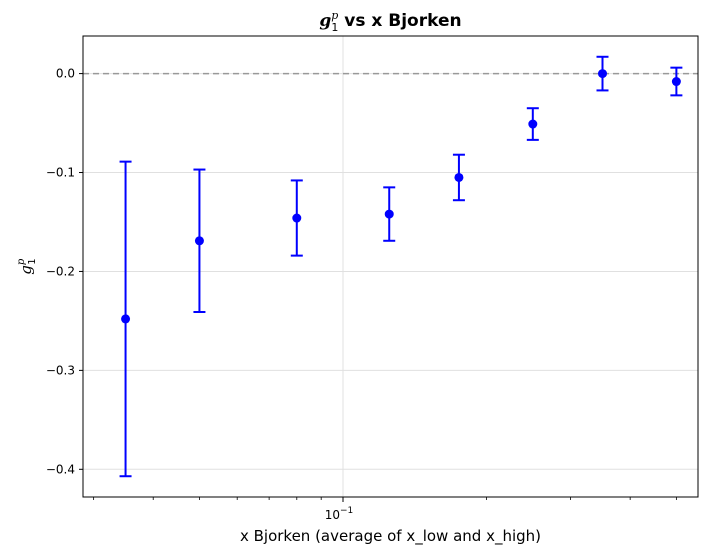 The height and width of the screenshot is (547, 703). Describe the element at coordinates (60, 173) in the screenshot. I see `y-tick-label: −0.1` at that location.